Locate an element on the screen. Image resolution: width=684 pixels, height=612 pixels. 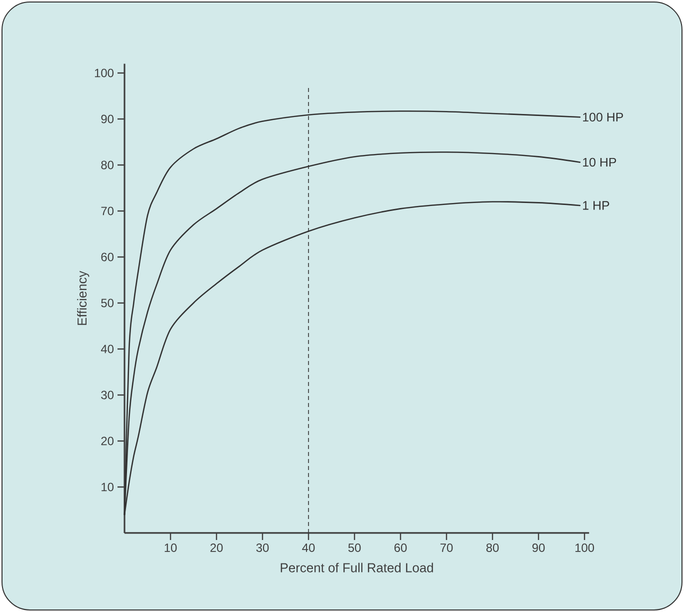
x-tick-label: 60 is located at coordinates (400, 548).